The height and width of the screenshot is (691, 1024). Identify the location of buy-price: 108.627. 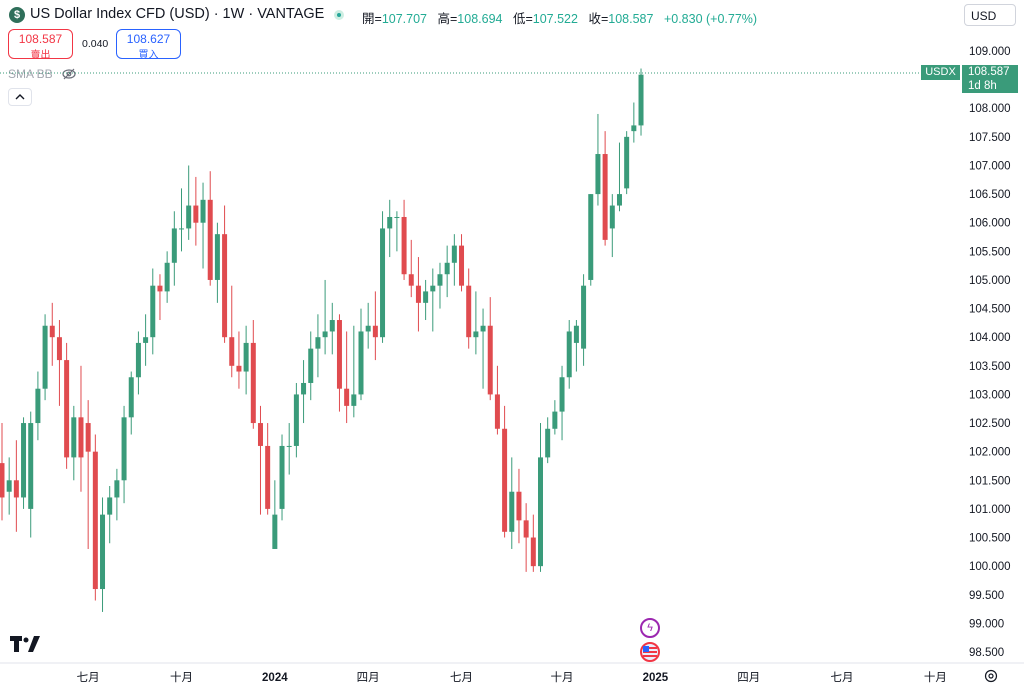
(148, 39).